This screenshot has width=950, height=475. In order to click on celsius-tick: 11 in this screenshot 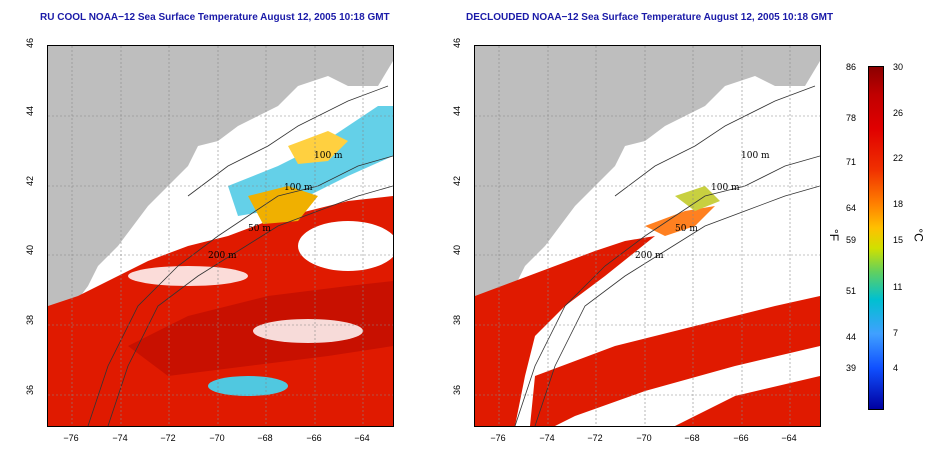, I will do `click(898, 287)`.